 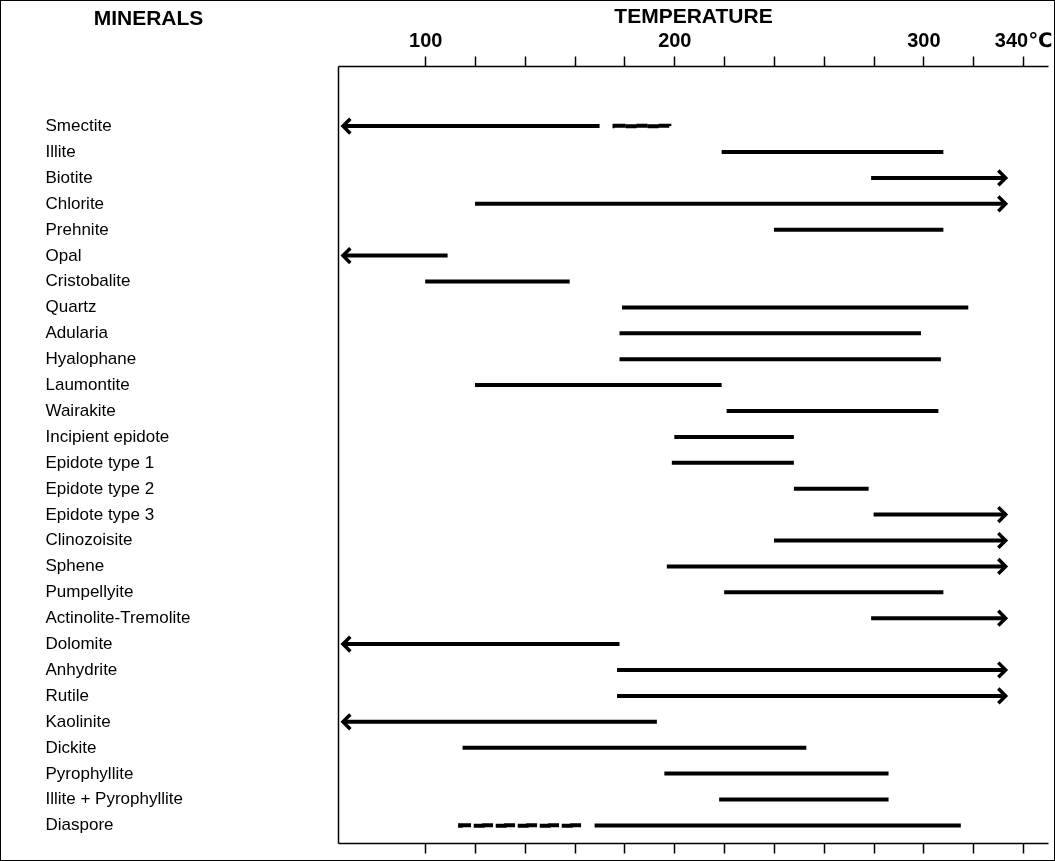 What do you see at coordinates (107, 436) in the screenshot?
I see `y-tick-label: Incipient epidote` at bounding box center [107, 436].